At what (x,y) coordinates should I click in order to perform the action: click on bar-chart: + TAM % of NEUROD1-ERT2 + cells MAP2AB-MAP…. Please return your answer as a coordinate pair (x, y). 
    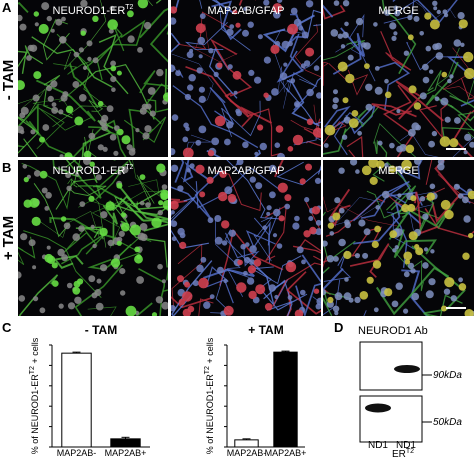
    Looking at the image, I should click on (255, 390).